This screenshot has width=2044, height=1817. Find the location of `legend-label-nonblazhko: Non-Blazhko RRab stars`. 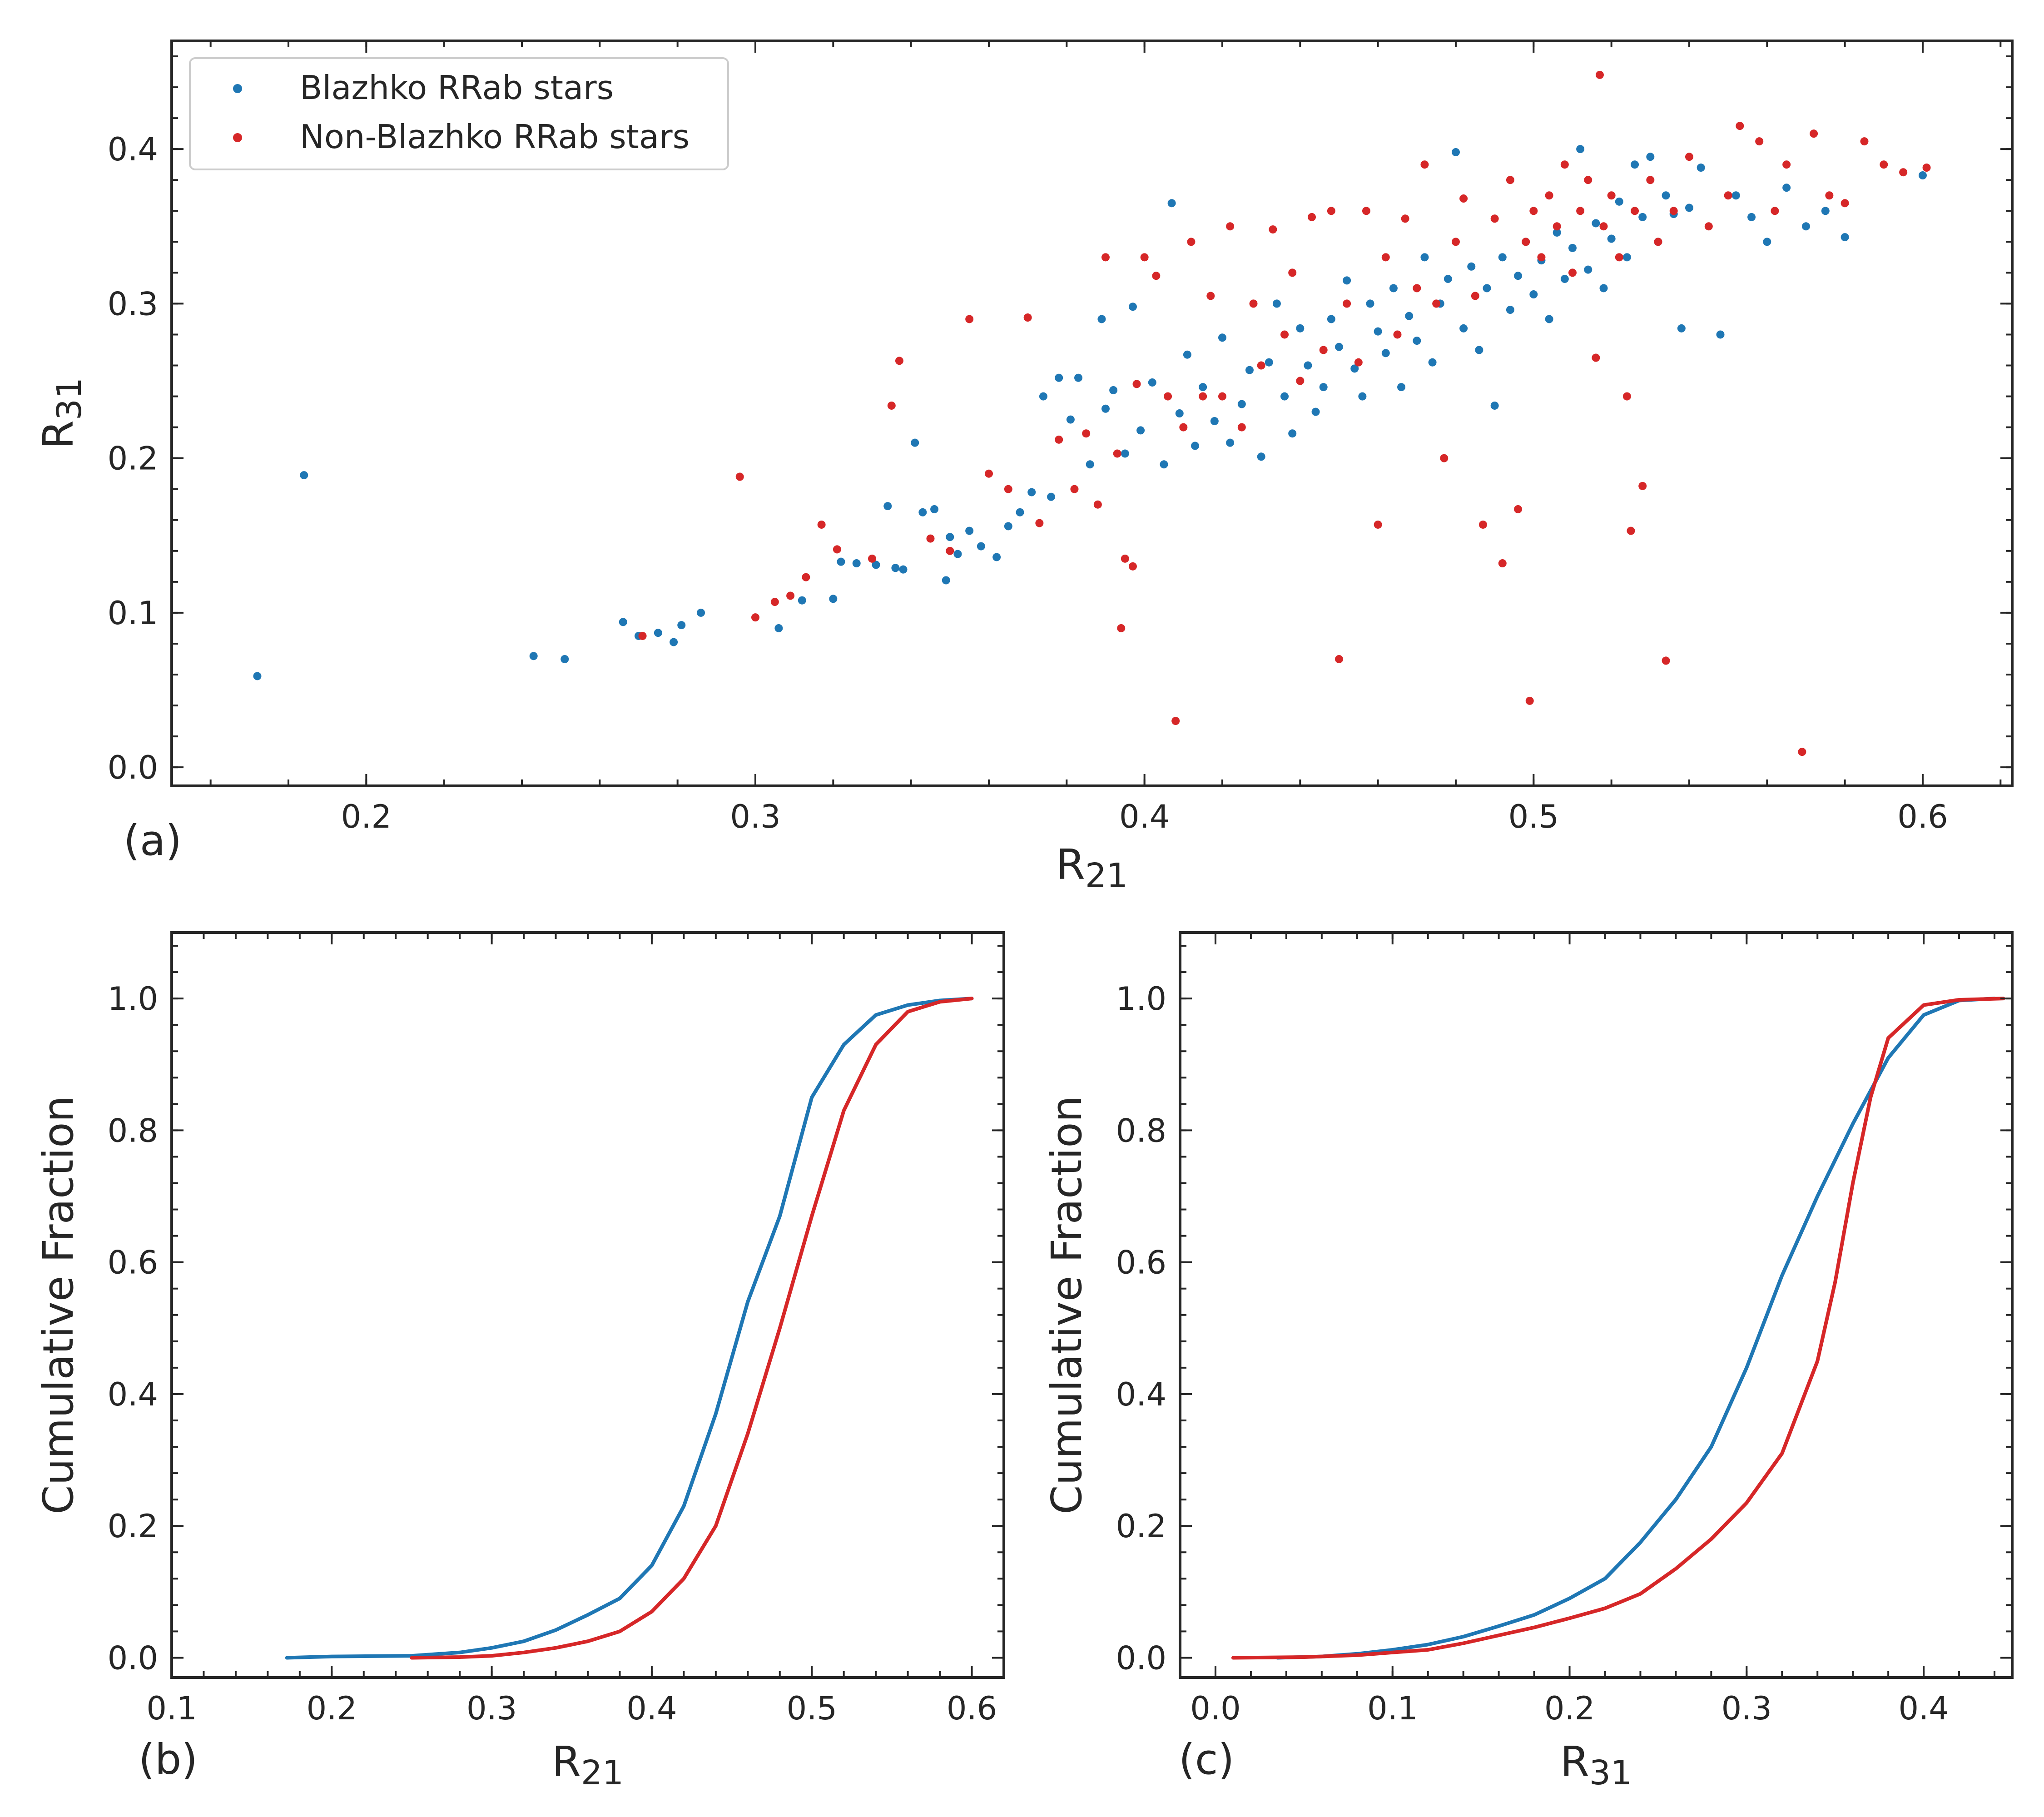

legend-label-nonblazhko: Non-Blazhko RRab stars is located at coordinates (495, 137).